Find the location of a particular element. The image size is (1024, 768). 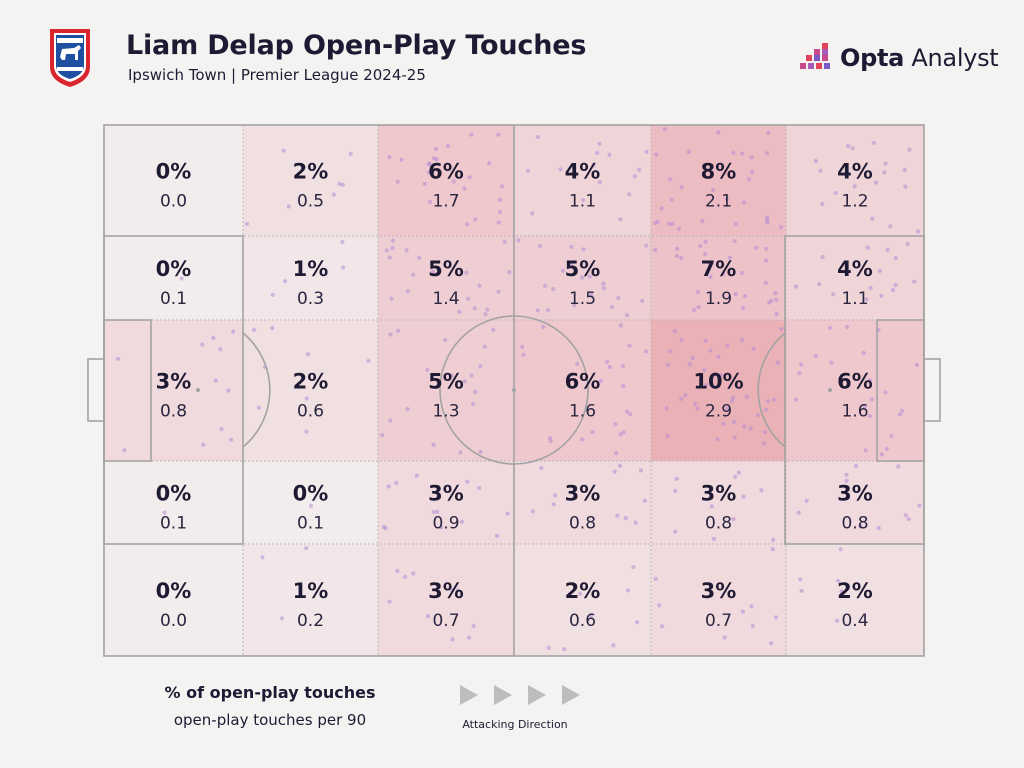

zone-per90-label: 1.4 is located at coordinates (445, 299).